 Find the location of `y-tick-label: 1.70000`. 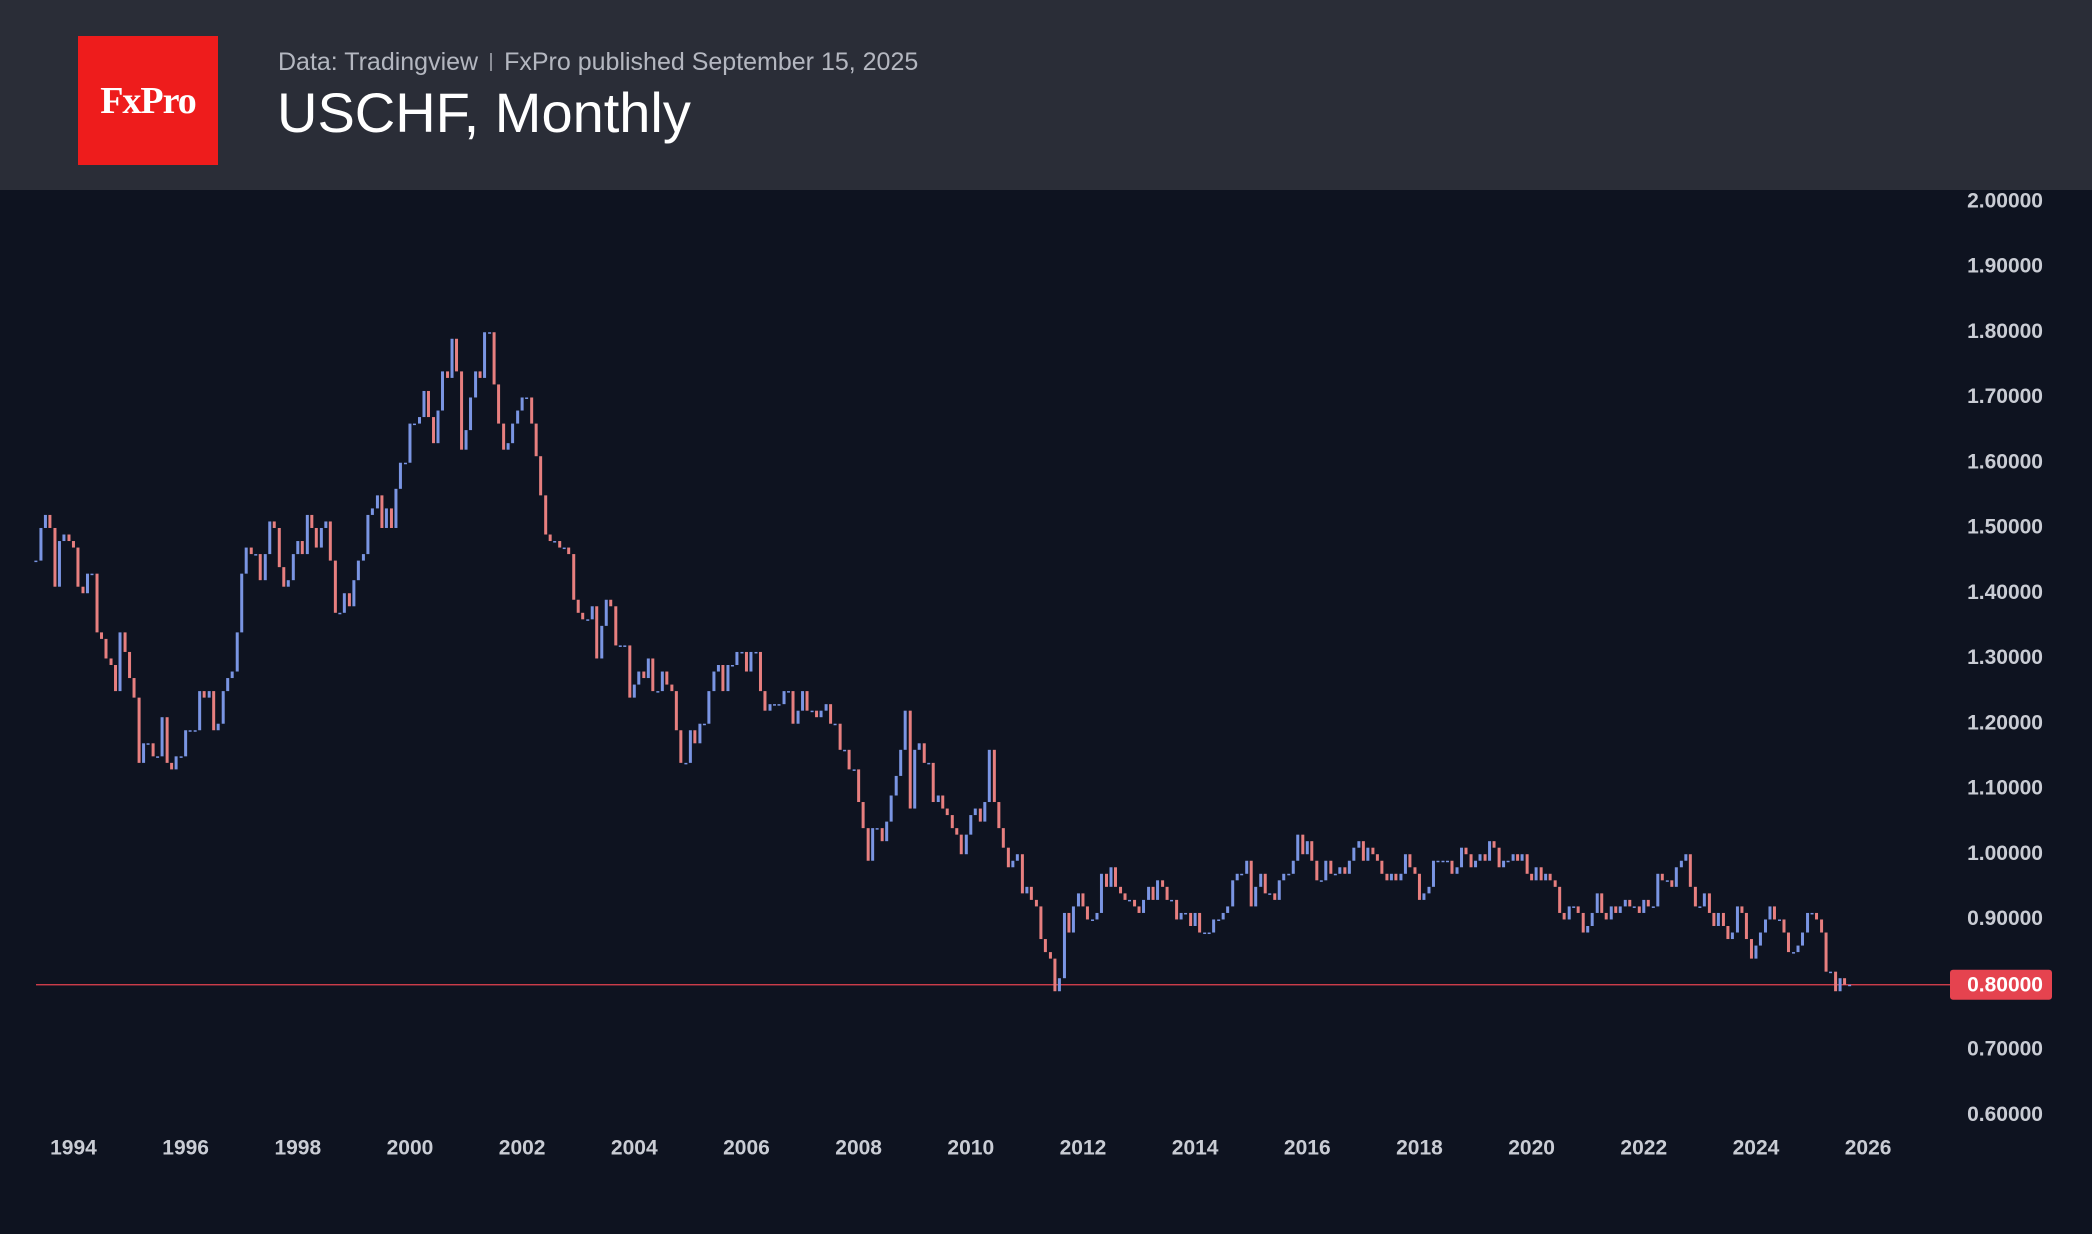

y-tick-label: 1.70000 is located at coordinates (2005, 396).